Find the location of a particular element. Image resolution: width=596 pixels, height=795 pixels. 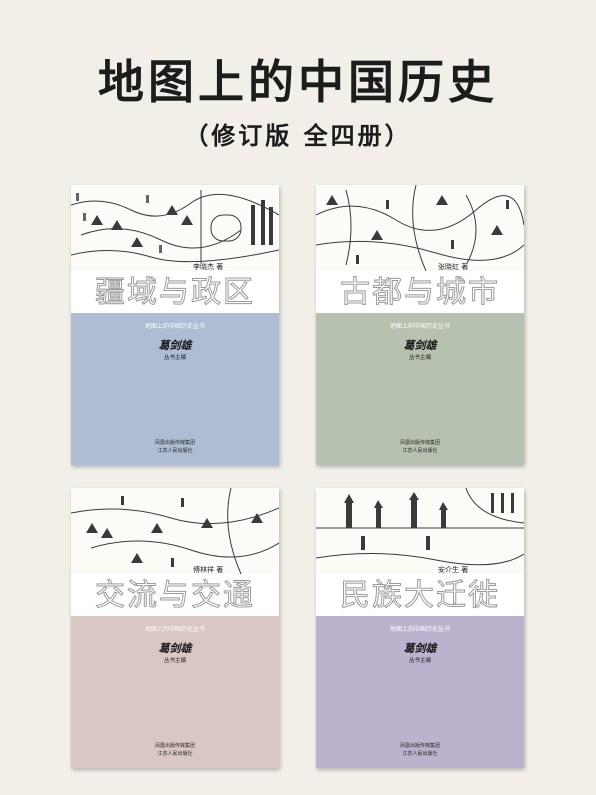

book-title: 民族大迁徙 is located at coordinates (420, 596).